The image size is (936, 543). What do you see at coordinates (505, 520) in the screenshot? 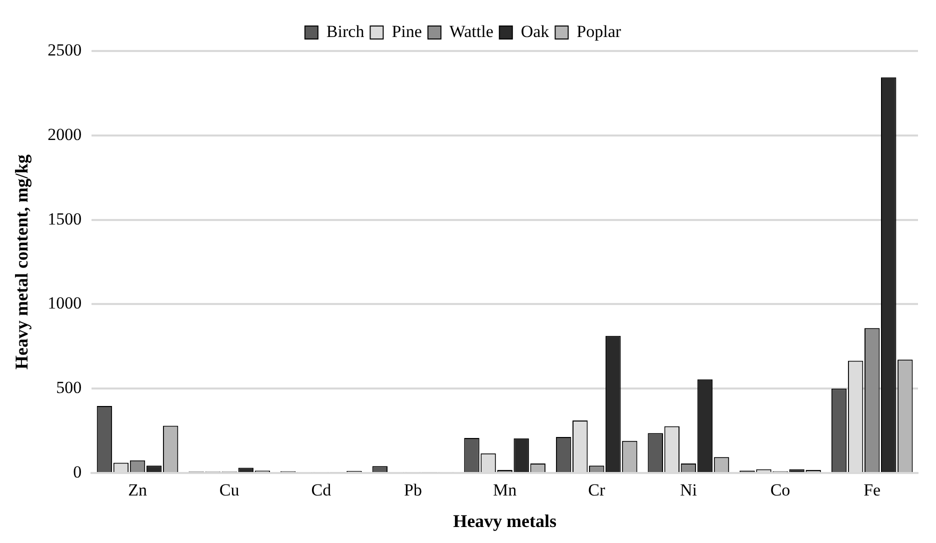
I see `x-axis-title: Heavy metals` at bounding box center [505, 520].